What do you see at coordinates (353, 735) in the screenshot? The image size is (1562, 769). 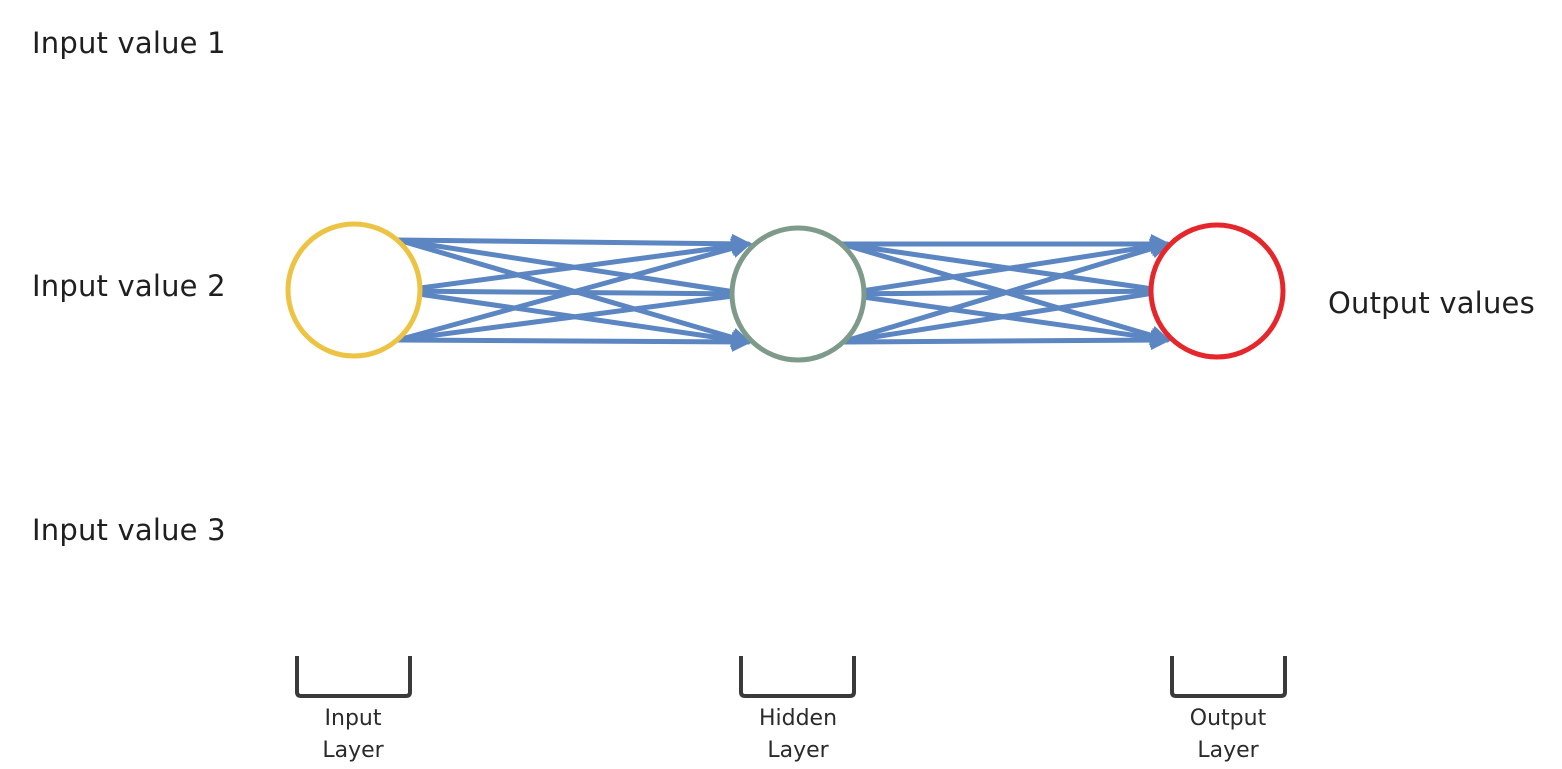 I see `input-layer-label: Input Layer` at bounding box center [353, 735].